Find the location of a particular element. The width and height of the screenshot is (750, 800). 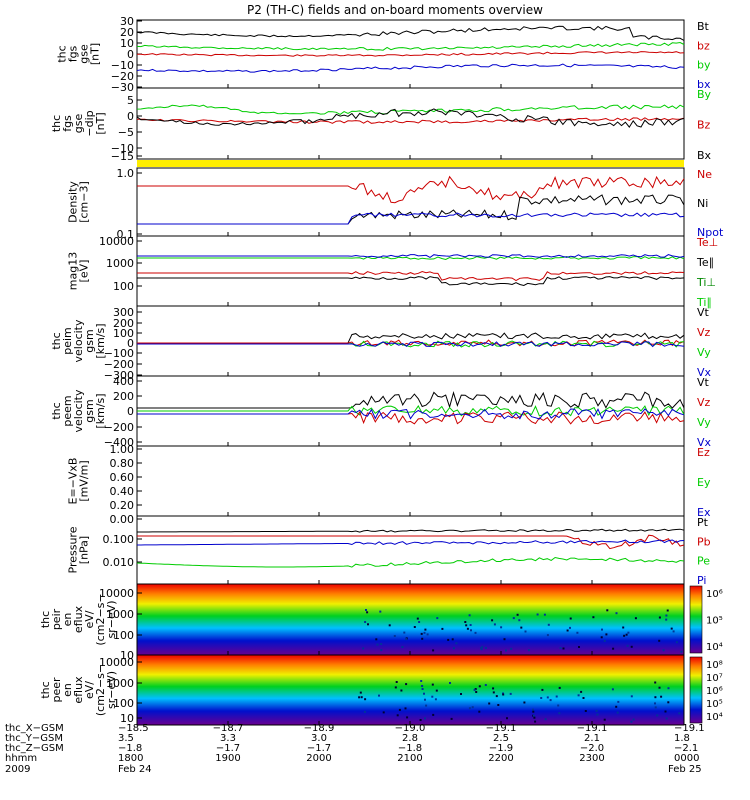

peir-ytick-label: 10000 is located at coordinates (116, 593).